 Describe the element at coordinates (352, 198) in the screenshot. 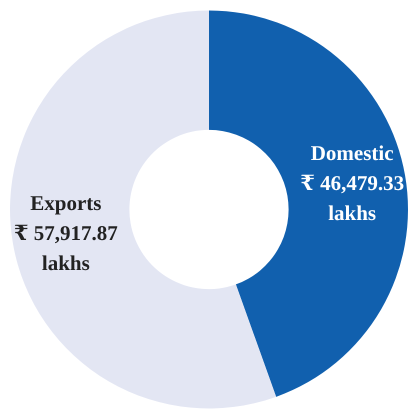

I see `data-label: ₹ 46,479.33 lakhs` at that location.